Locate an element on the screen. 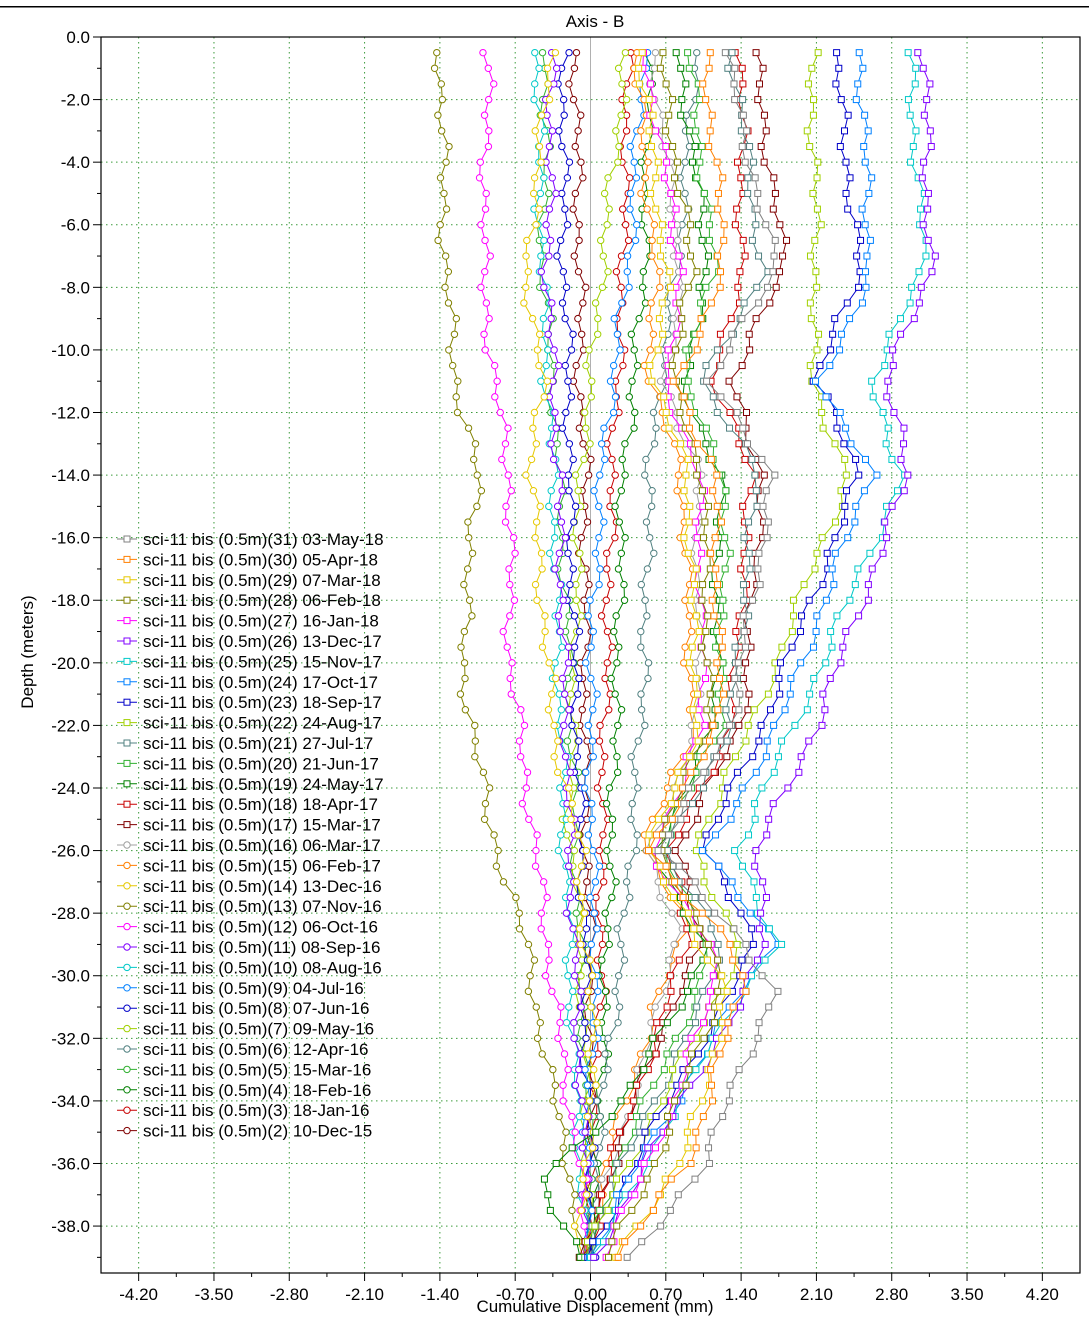 The height and width of the screenshot is (1318, 1089). legend-item: sci-11 bis (0.5m)(23) 18-Sep-17 is located at coordinates (249, 702).